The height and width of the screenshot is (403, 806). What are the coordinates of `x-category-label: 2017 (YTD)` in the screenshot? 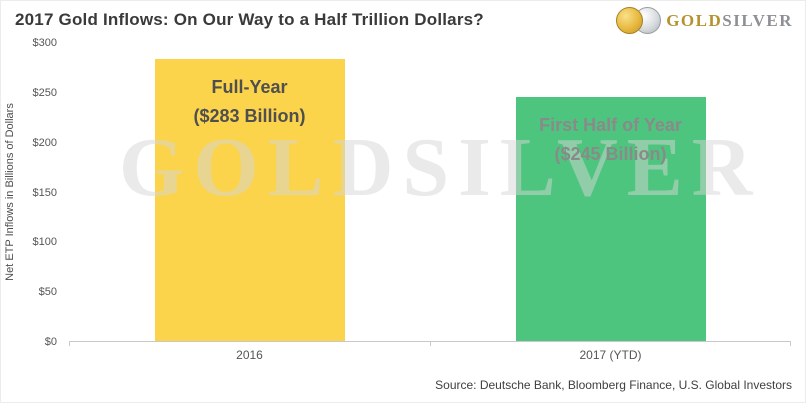 It's located at (610, 355).